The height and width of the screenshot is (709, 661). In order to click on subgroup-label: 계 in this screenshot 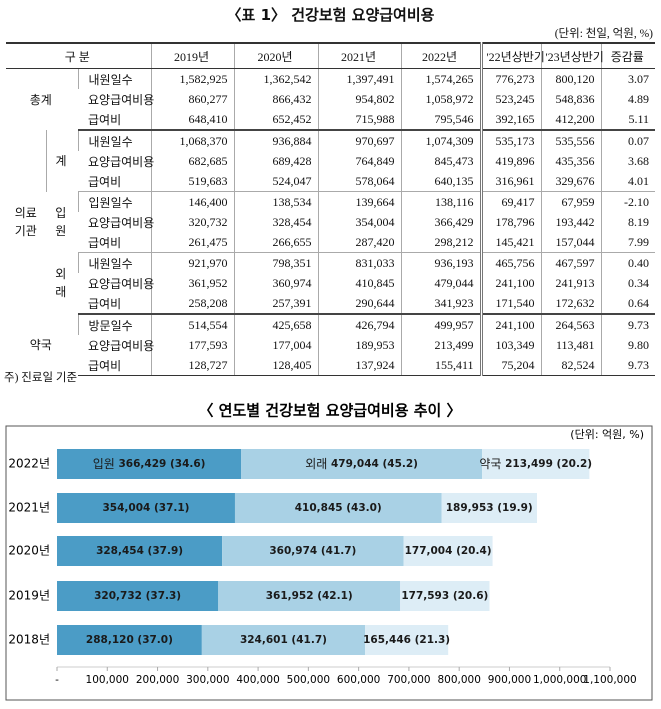, I will do `click(61, 161)`.